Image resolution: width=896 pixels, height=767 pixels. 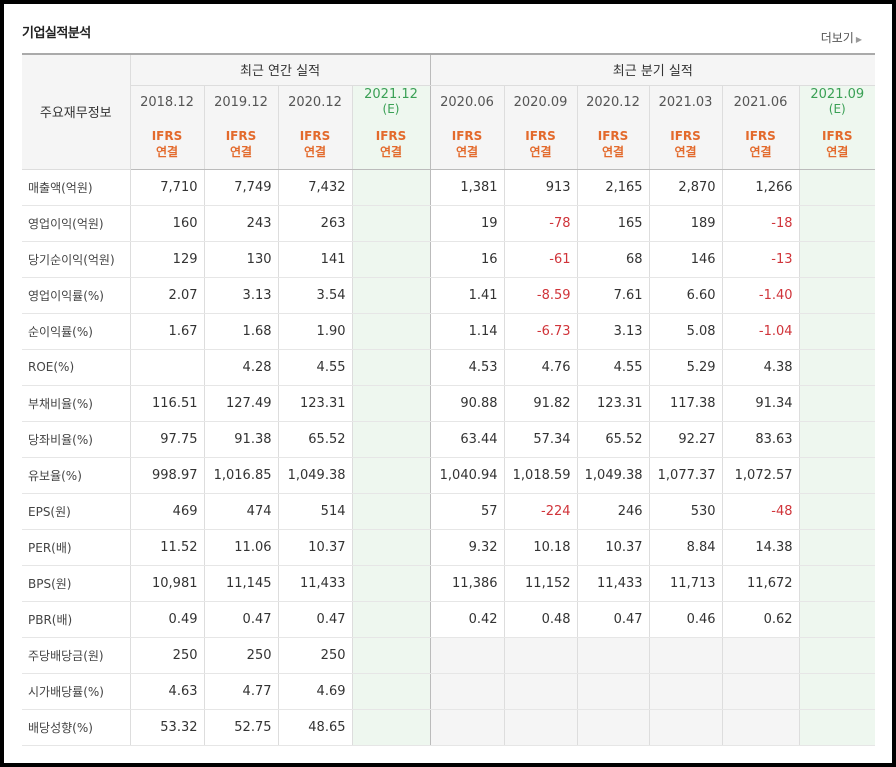 What do you see at coordinates (613, 403) in the screenshot?
I see `value-cell: 123.31` at bounding box center [613, 403].